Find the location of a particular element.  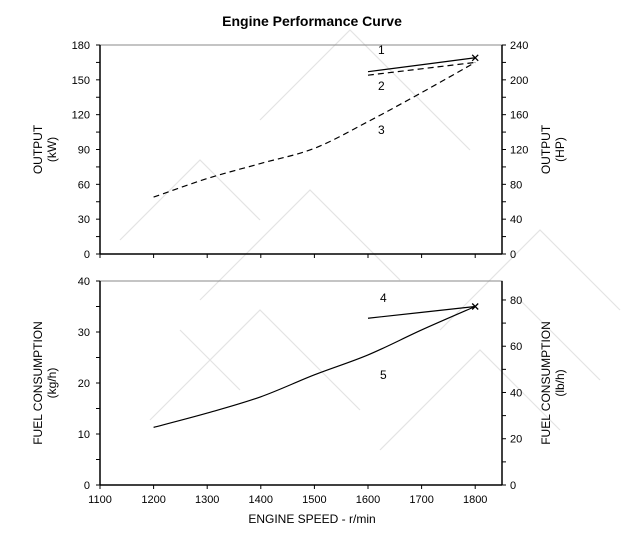

series-label-4: 4 is located at coordinates (383, 298).